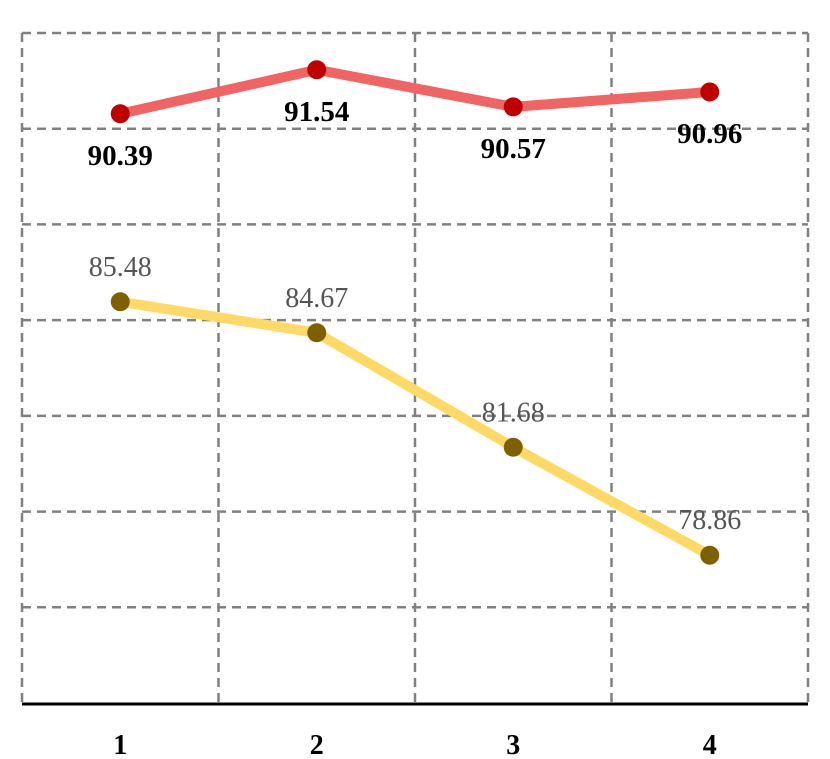  Describe the element at coordinates (710, 744) in the screenshot. I see `x-tick-label: 4` at that location.